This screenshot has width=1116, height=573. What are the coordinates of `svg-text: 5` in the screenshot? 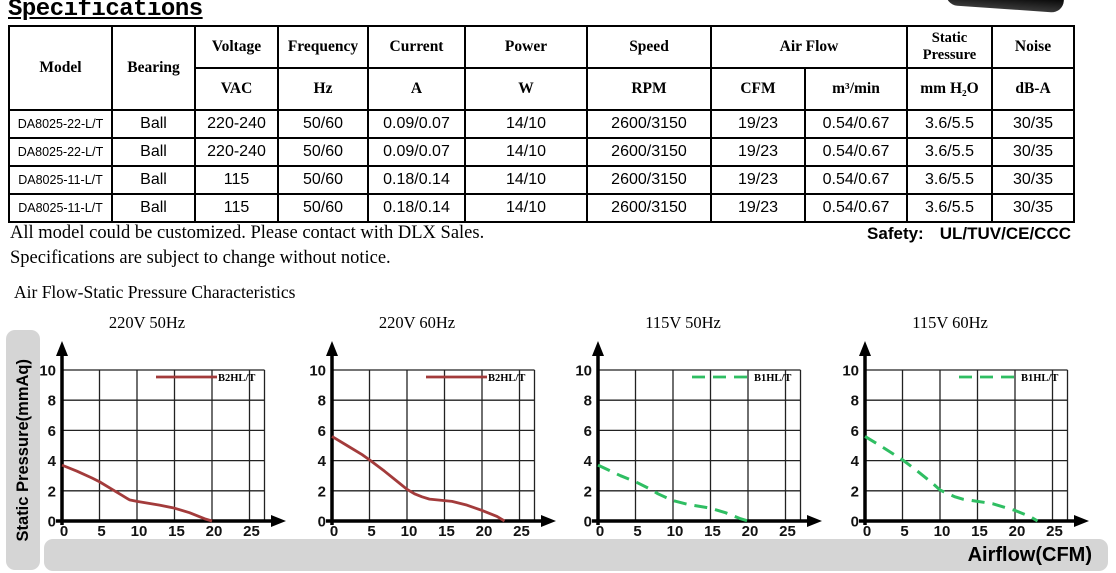 It's located at (371, 531).